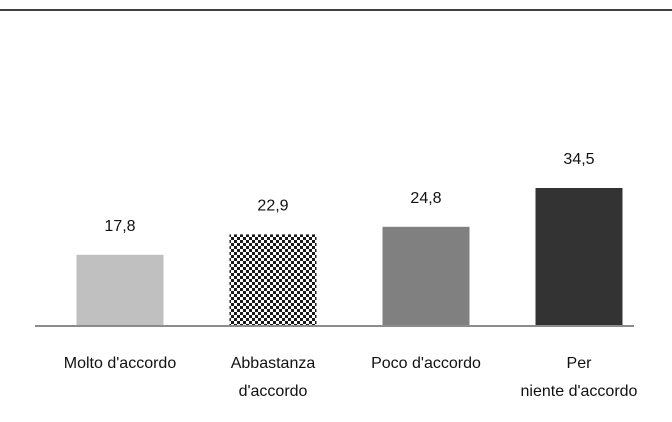 This screenshot has width=672, height=422. I want to click on category-label-4: Per niente d'accordo, so click(579, 377).